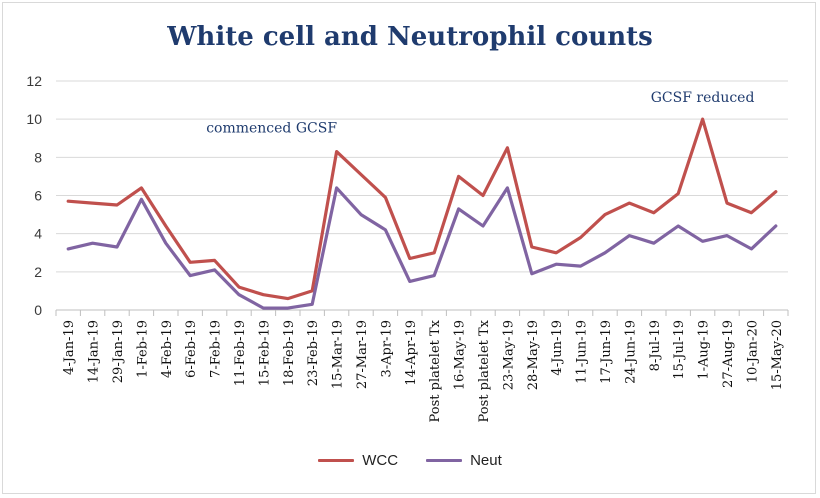  Describe the element at coordinates (34, 119) in the screenshot. I see `y-tick-label: 10` at that location.